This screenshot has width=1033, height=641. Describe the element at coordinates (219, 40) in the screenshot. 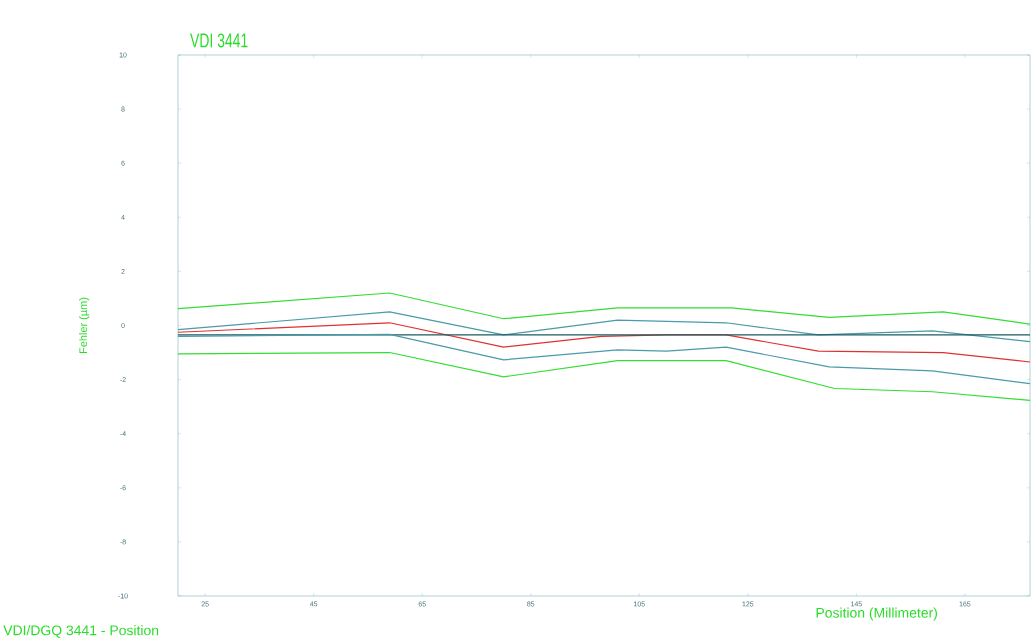

I see `chart-title: VDI 3441` at that location.